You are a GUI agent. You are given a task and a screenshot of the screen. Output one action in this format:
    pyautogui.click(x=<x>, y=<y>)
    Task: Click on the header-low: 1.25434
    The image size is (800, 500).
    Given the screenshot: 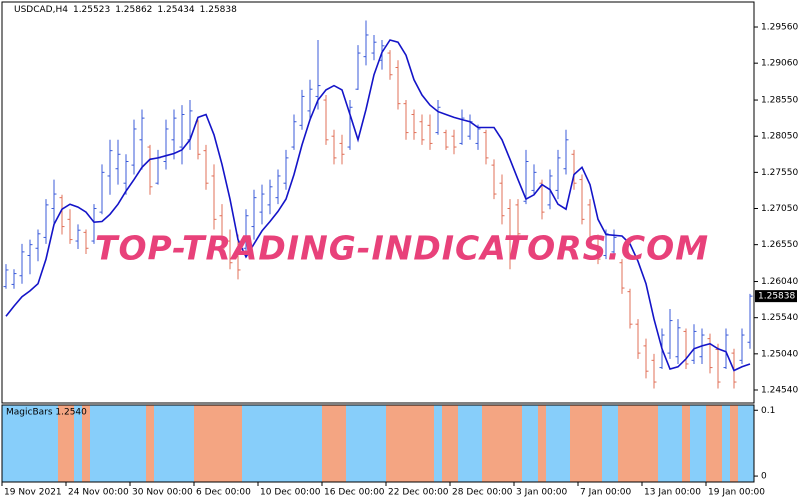 What is the action you would take?
    pyautogui.click(x=175, y=10)
    